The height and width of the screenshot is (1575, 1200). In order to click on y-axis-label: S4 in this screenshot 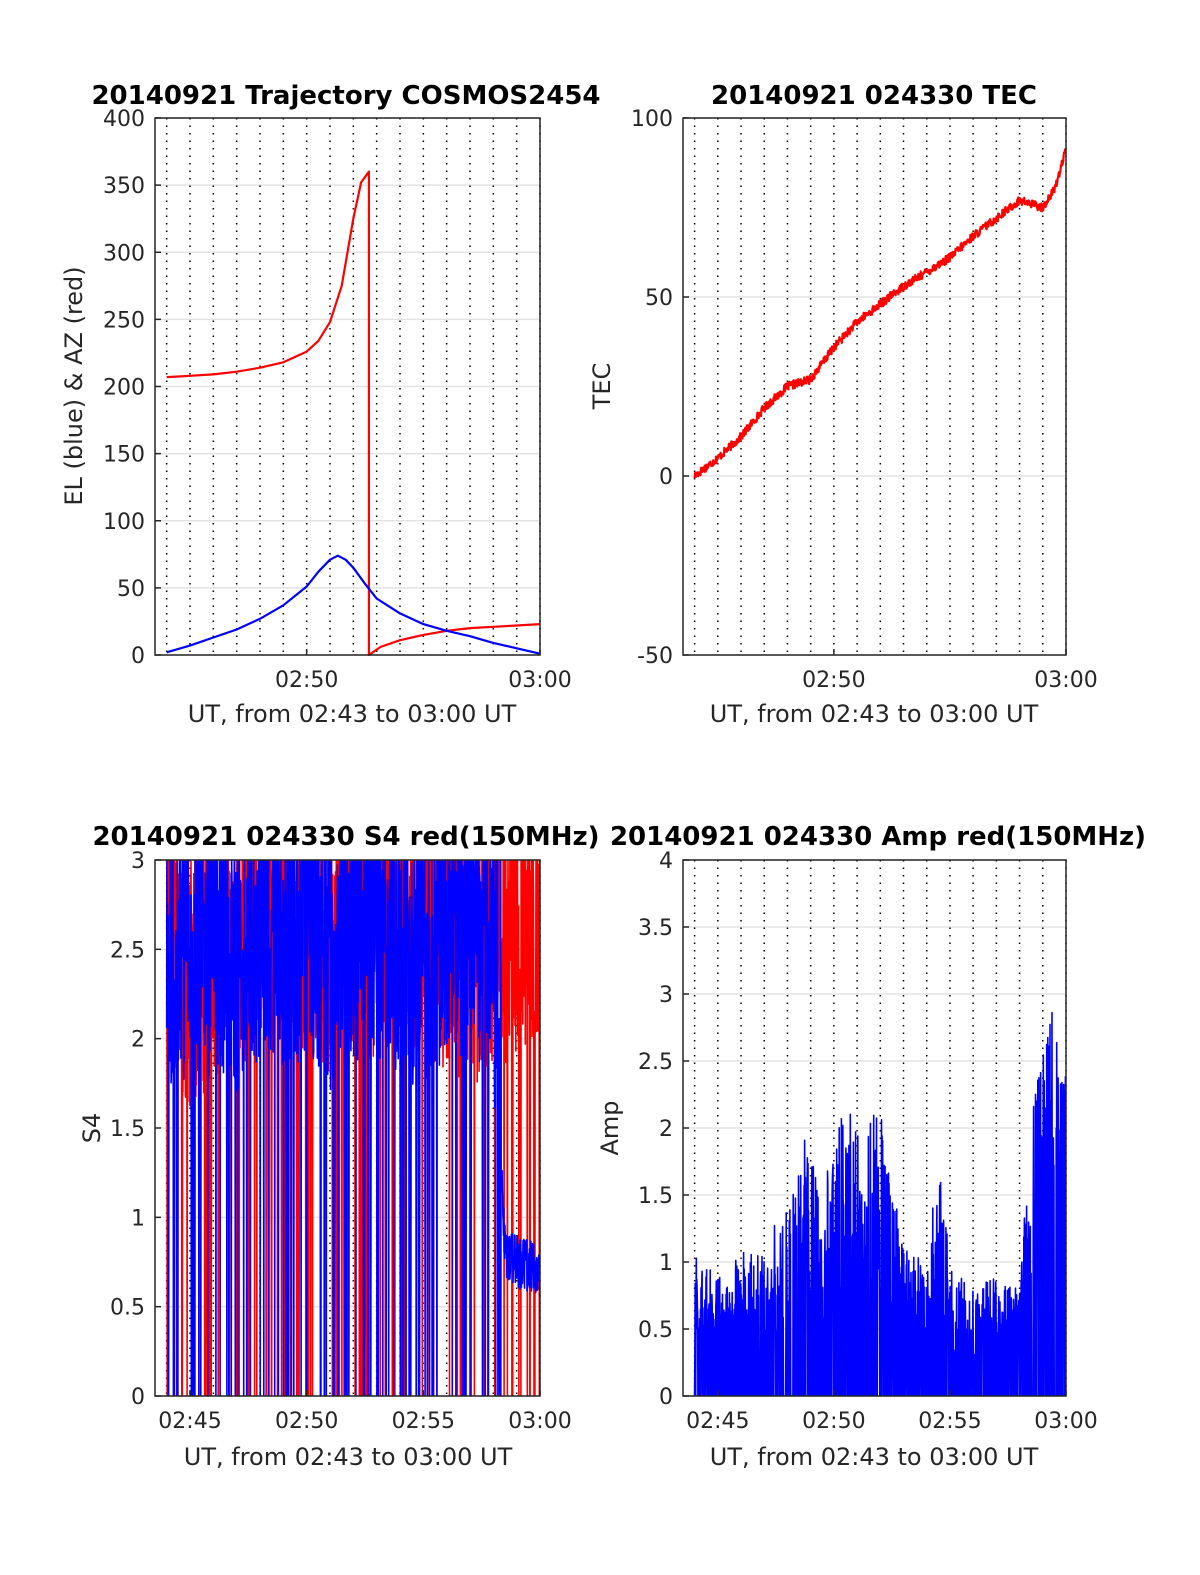, I will do `click(92, 1128)`.